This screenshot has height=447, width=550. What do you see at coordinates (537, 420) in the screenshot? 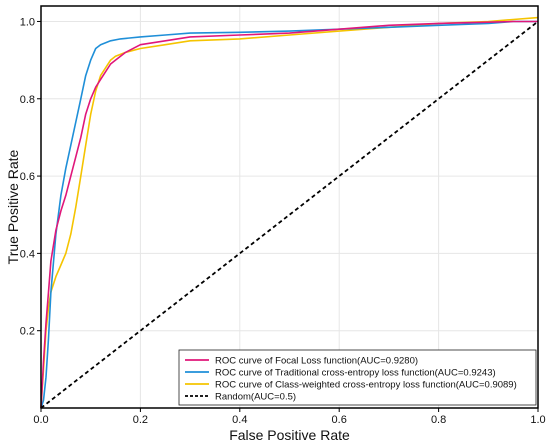
I see `x-tick-label: 1.0` at bounding box center [537, 420].